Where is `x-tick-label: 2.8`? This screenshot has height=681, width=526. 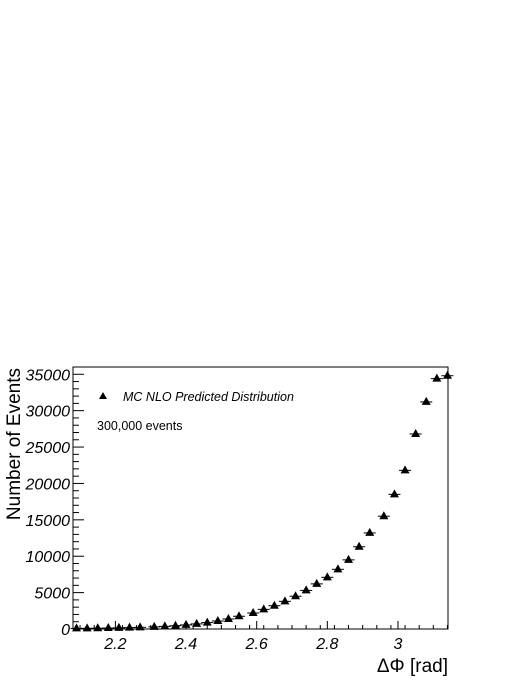 x-tick-label: 2.8 is located at coordinates (326, 644).